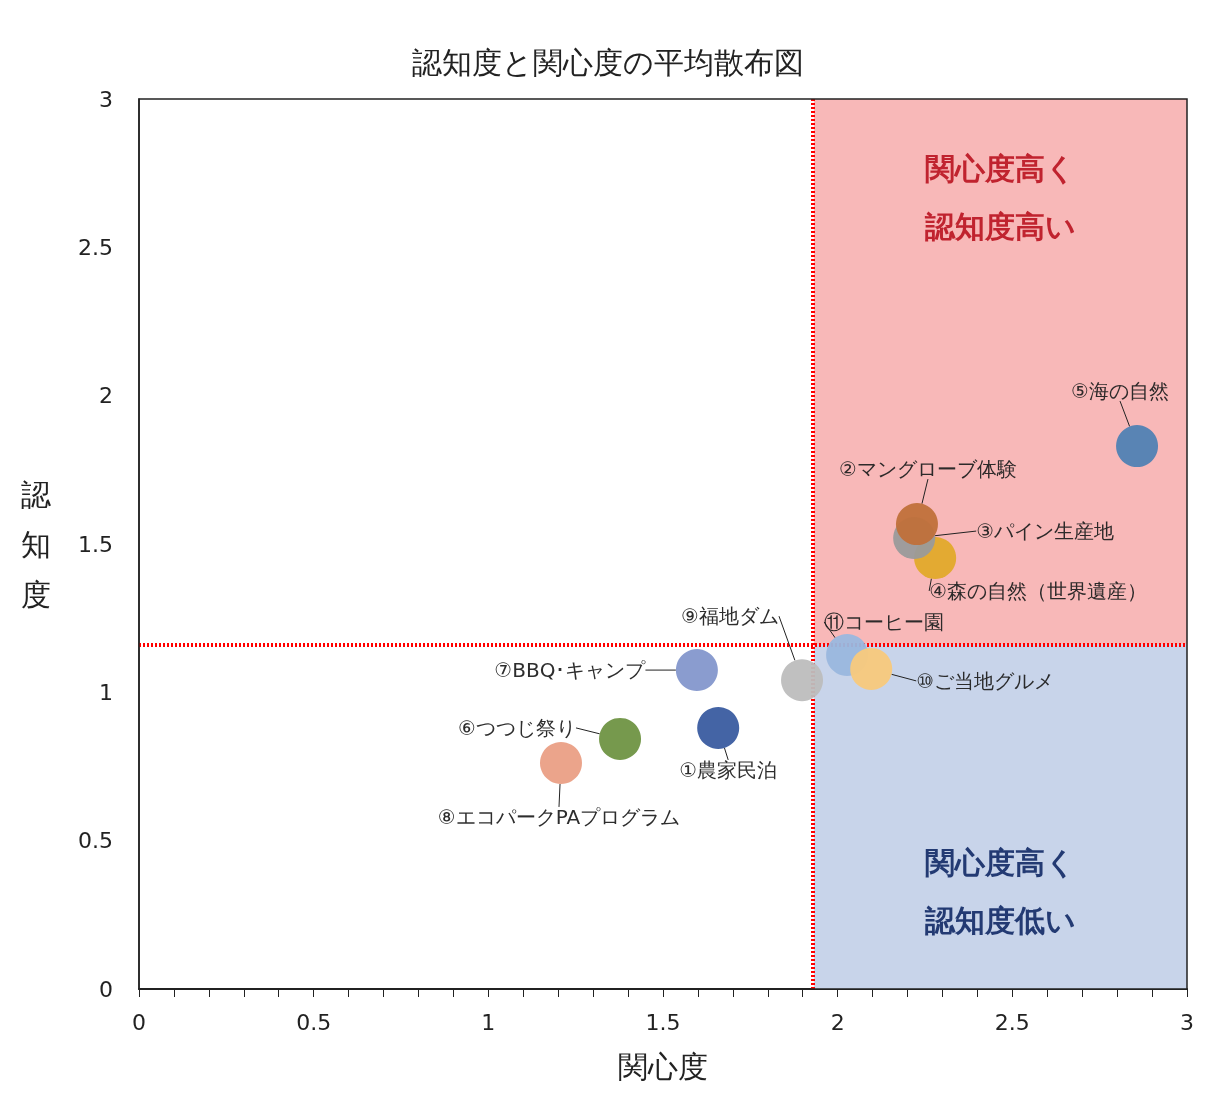 This screenshot has height=1093, width=1215. I want to click on y-tick-label: 1.5, so click(95, 544).